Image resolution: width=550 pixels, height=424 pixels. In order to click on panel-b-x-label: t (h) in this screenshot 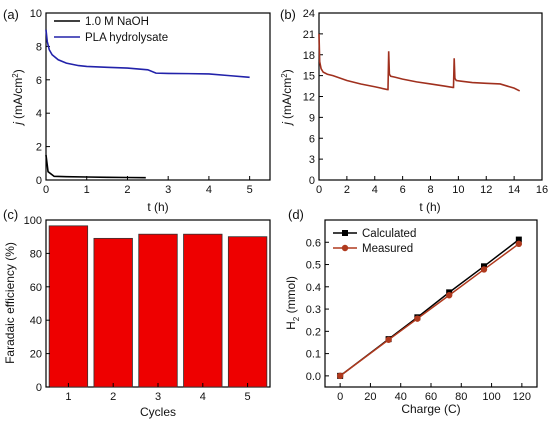, I will do `click(429, 207)`.